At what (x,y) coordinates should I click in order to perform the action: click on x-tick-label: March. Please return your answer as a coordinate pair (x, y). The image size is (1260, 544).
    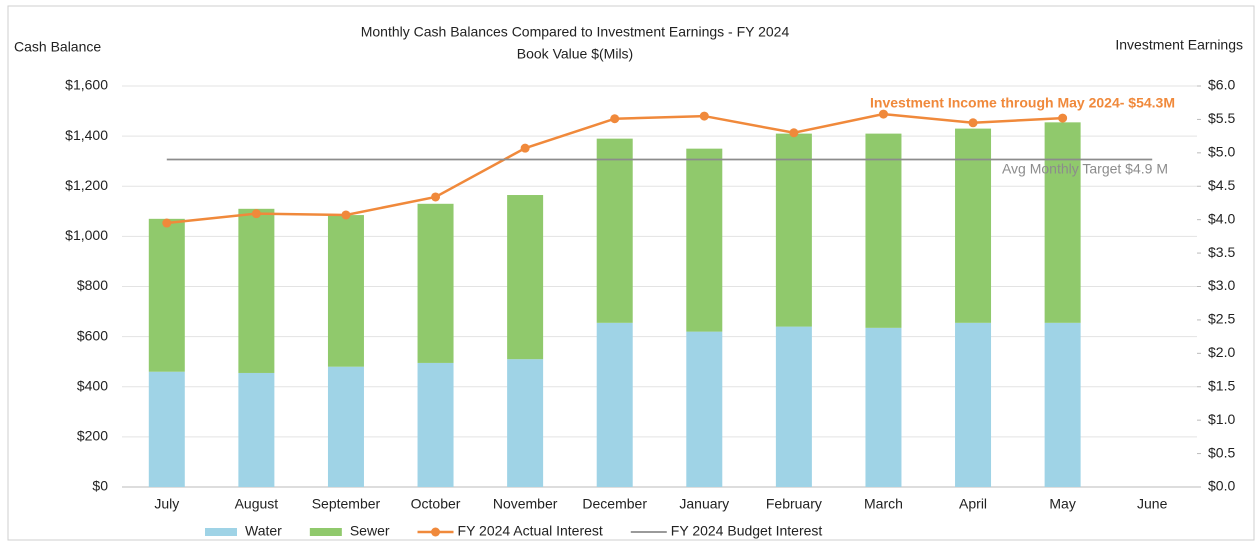
    Looking at the image, I should click on (883, 504).